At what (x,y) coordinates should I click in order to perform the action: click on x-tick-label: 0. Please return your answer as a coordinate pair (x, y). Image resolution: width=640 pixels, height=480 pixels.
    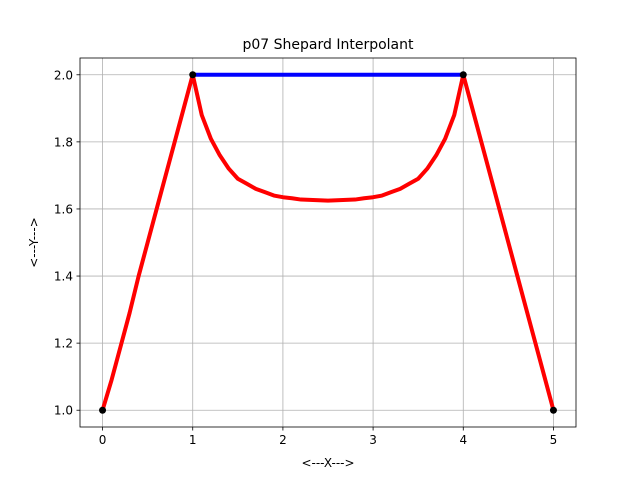
    Looking at the image, I should click on (103, 440).